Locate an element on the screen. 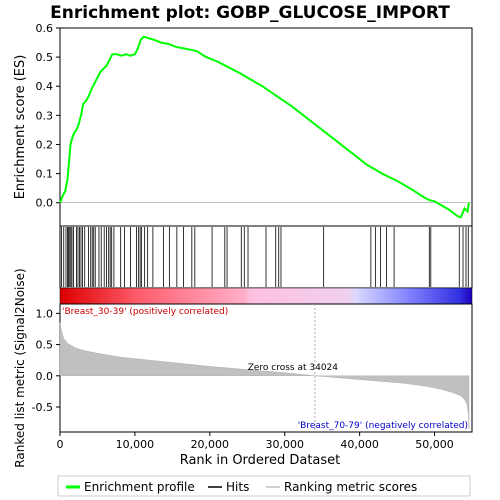 This screenshot has height=500, width=500. es-y-tick-label: 0.6 is located at coordinates (45, 28).